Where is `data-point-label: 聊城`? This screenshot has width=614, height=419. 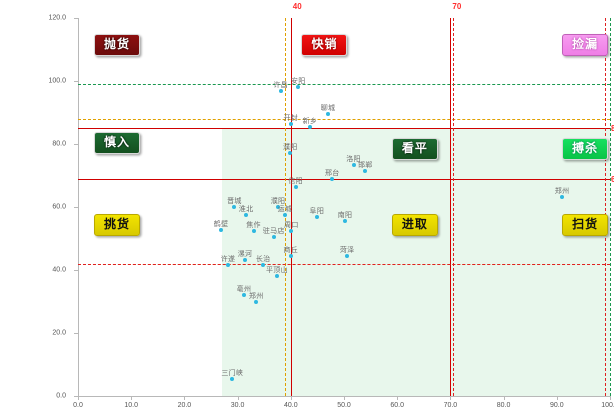 data-point-label: 聊城 is located at coordinates (328, 108).